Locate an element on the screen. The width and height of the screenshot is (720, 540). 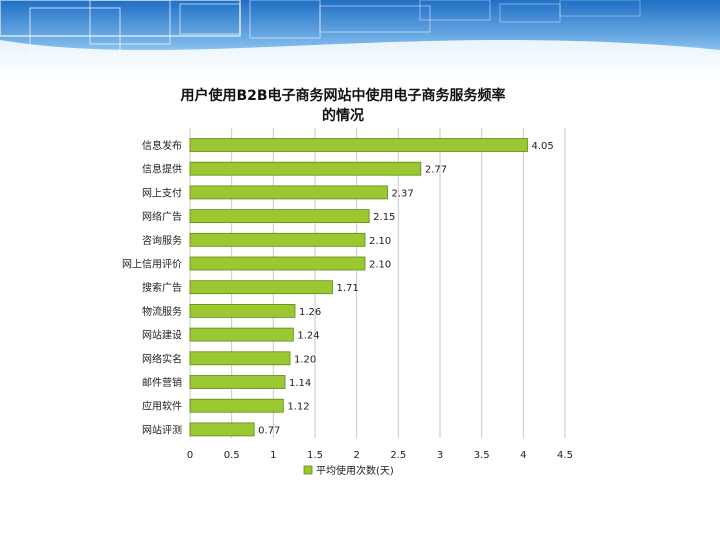
value-label-8: 1.24 is located at coordinates (308, 336).